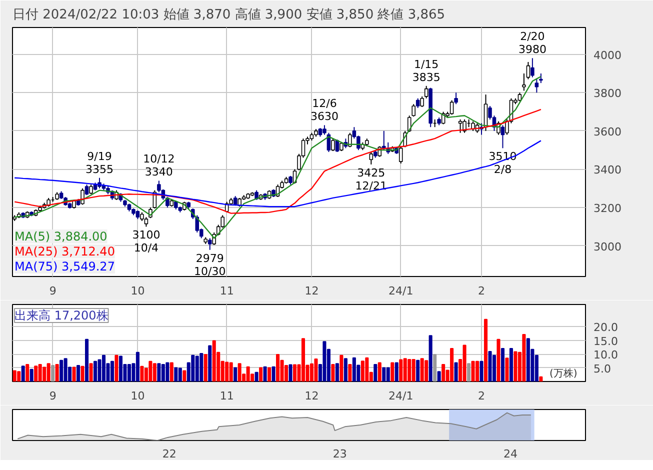 This screenshot has height=470, width=653. What do you see at coordinates (61, 315) in the screenshot?
I see `chart-title: 出来高 17,200株` at bounding box center [61, 315].